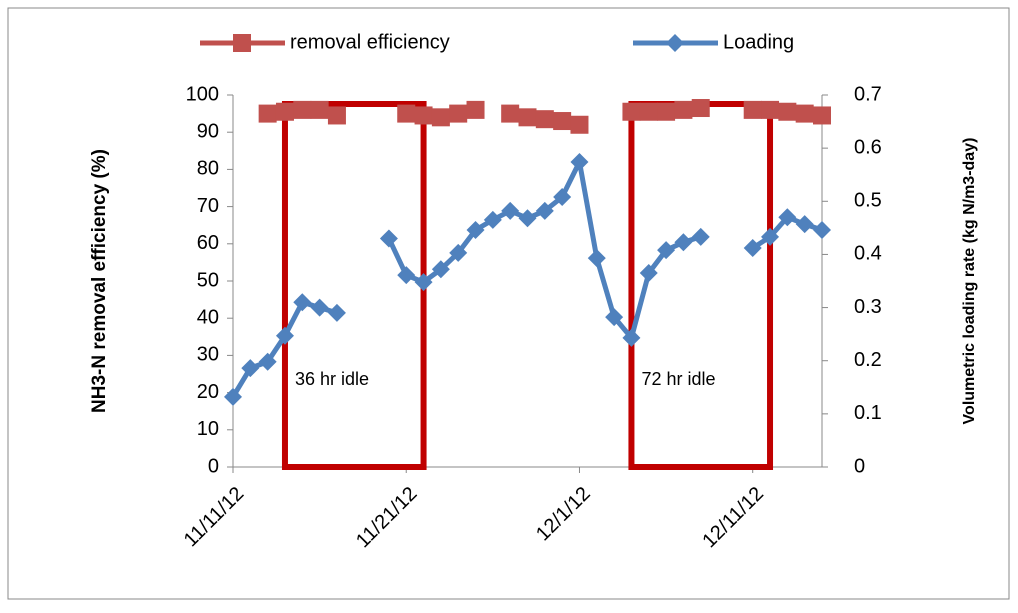  I want to click on y2-tick-label: 0.6, so click(868, 147).